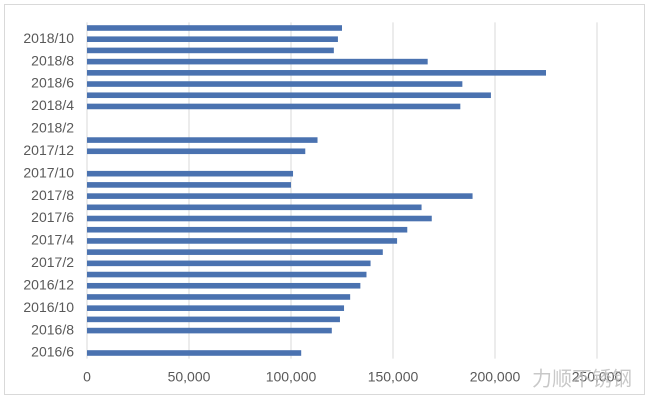 The height and width of the screenshot is (401, 650). What do you see at coordinates (52, 128) in the screenshot?
I see `y-tick-label: 2018/2` at bounding box center [52, 128].